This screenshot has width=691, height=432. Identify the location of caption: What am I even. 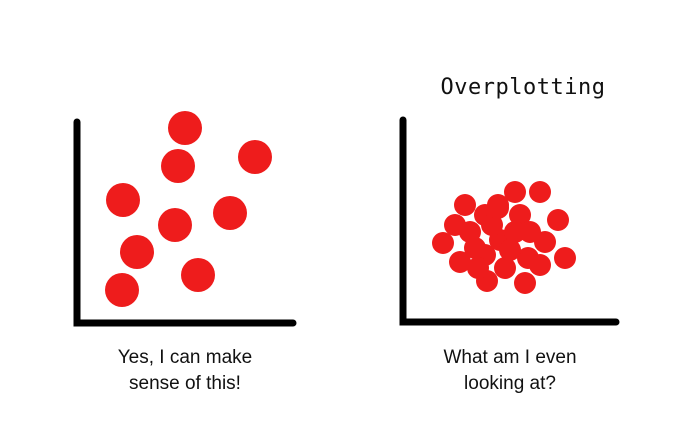
(509, 357).